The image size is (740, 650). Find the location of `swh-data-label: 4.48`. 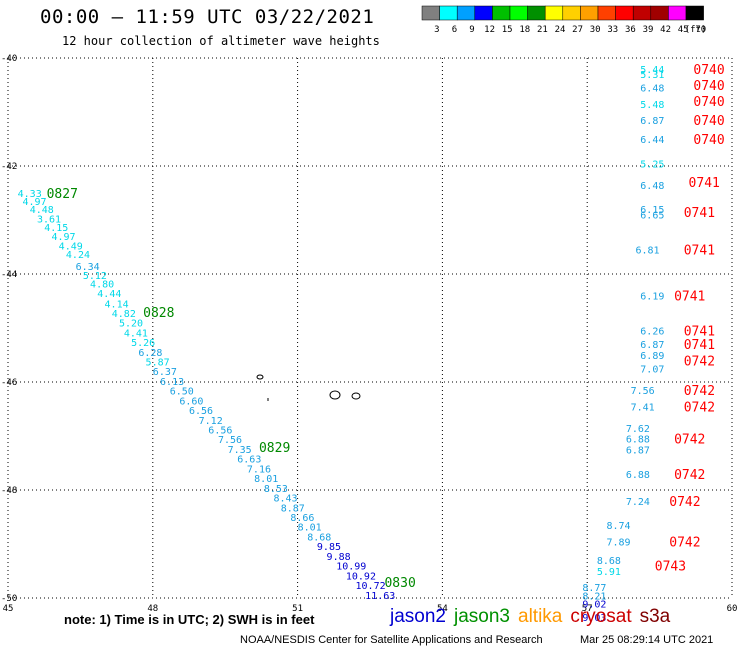

swh-data-label: 4.48 is located at coordinates (42, 210).